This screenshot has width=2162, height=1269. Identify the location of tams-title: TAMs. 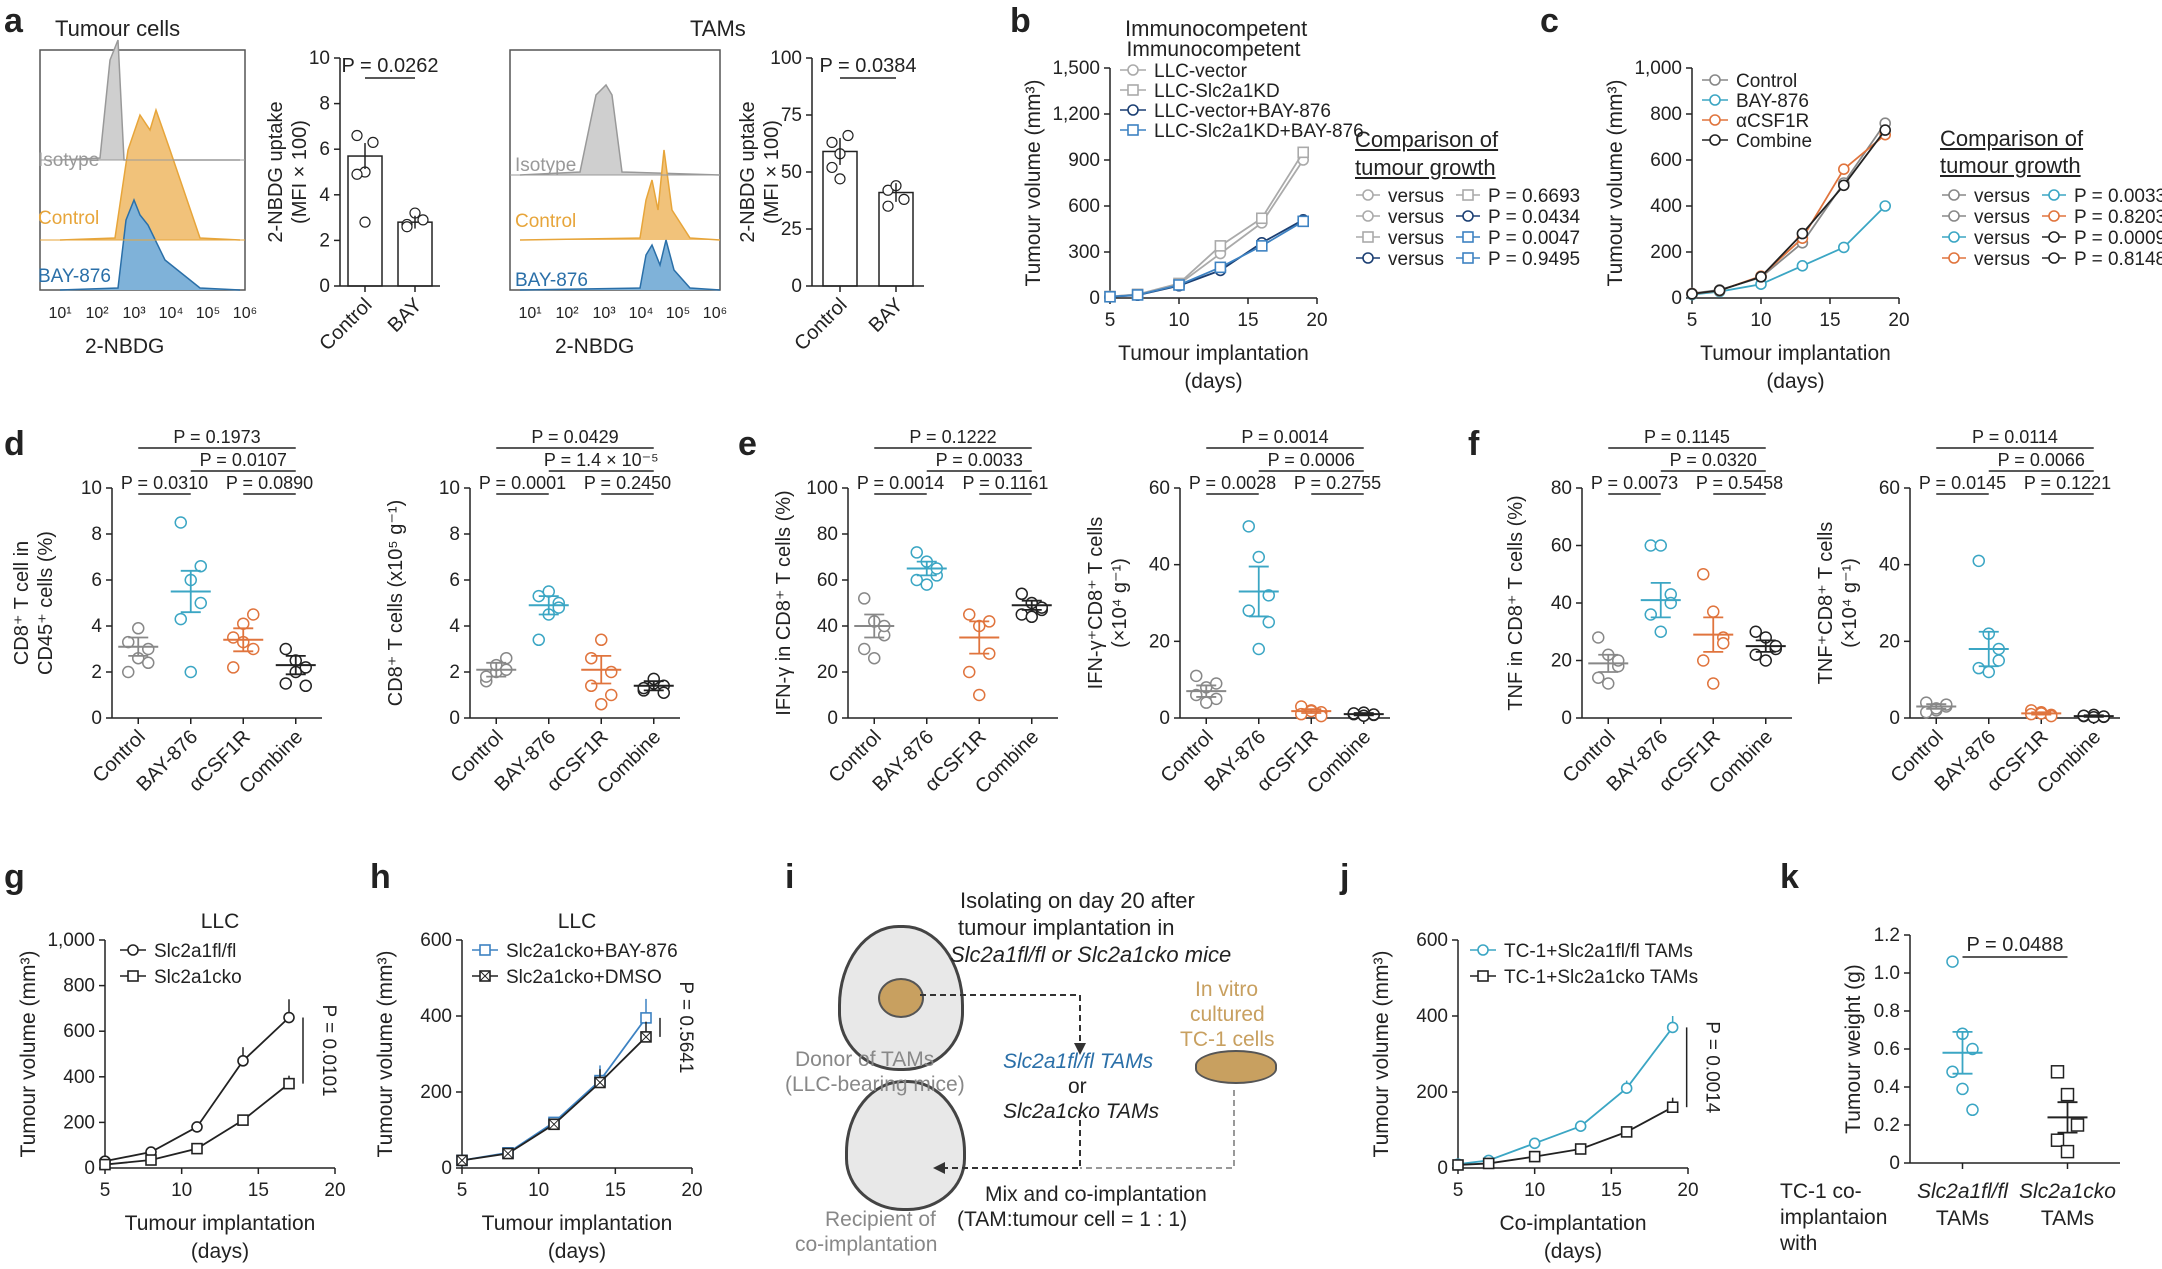
(718, 28).